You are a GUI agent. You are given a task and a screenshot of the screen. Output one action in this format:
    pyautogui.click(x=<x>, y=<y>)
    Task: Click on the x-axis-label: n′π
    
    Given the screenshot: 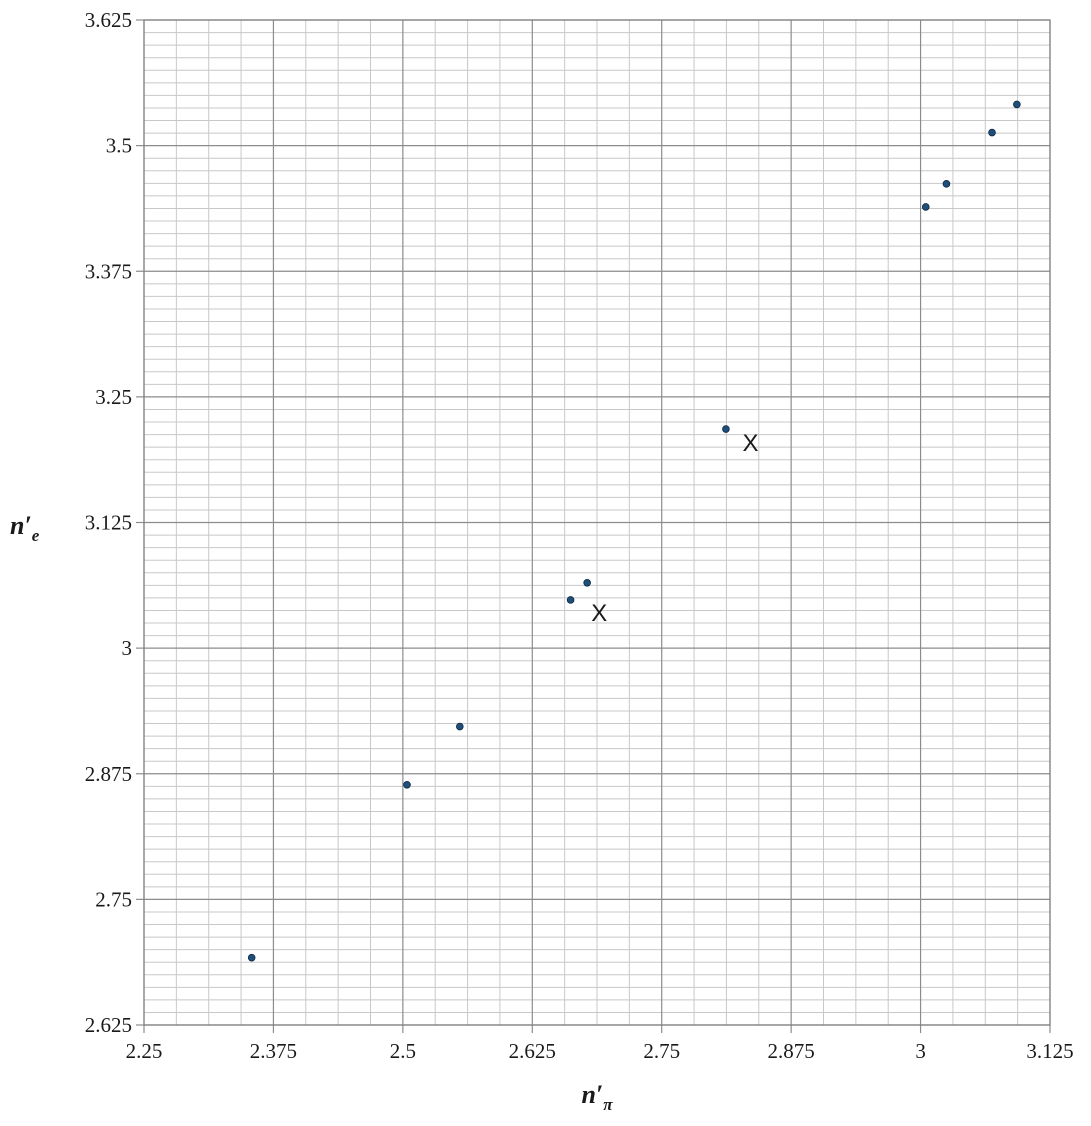 What is the action you would take?
    pyautogui.click(x=597, y=1097)
    